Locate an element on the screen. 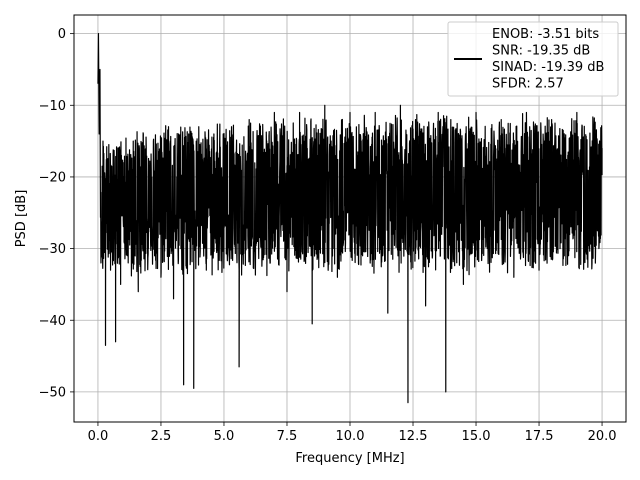  legend-box is located at coordinates (533, 59).